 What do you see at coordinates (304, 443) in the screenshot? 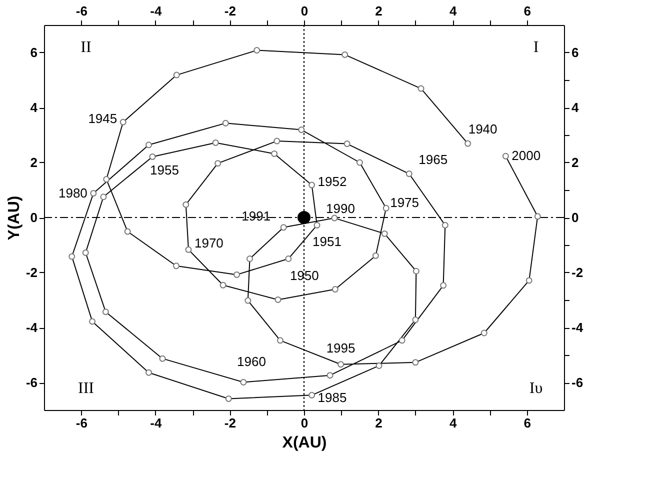
I see `x-axis-title: X(AU)` at bounding box center [304, 443].